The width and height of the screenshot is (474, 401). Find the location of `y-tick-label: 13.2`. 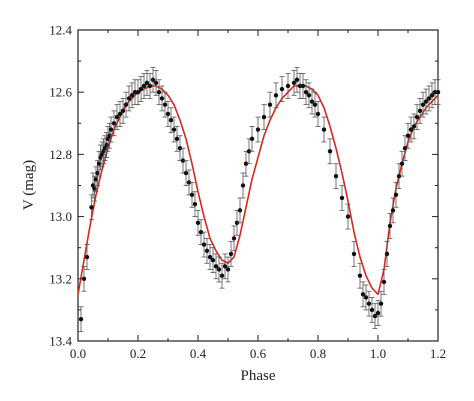

y-tick-label: 13.2 is located at coordinates (60, 278).